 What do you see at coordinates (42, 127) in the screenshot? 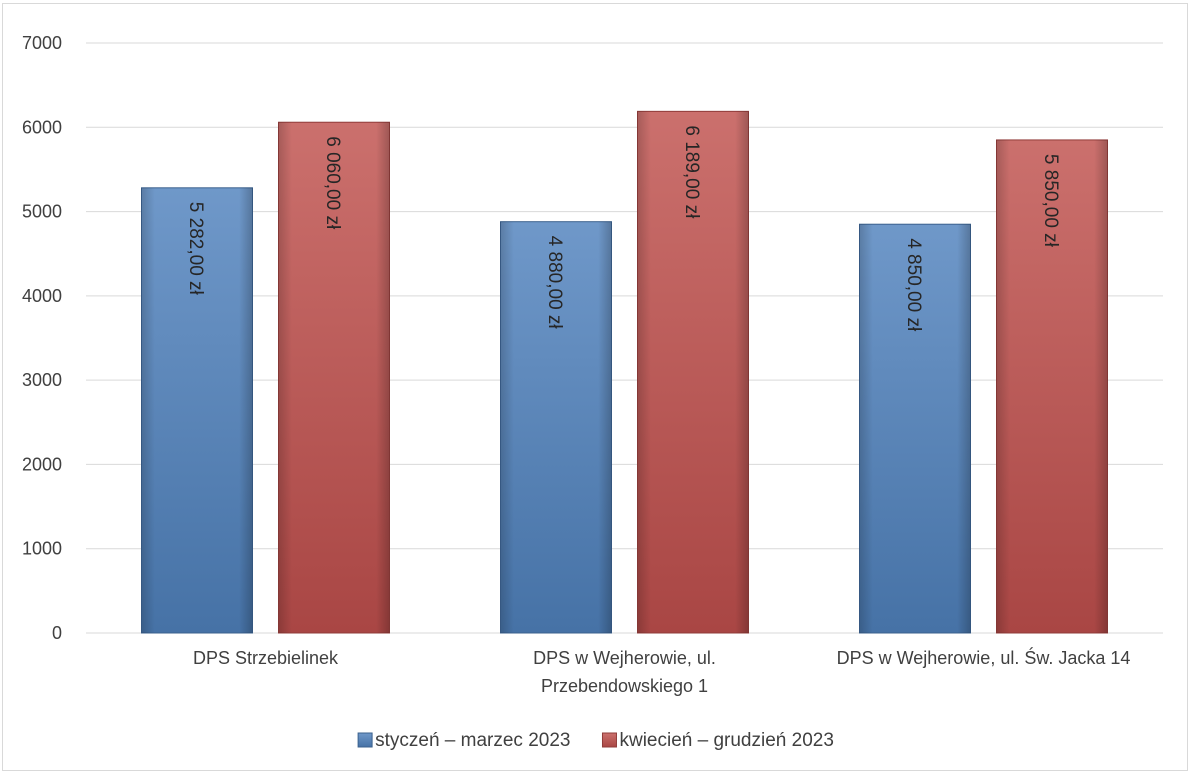
I see `y-tick-label: 6000` at bounding box center [42, 127].